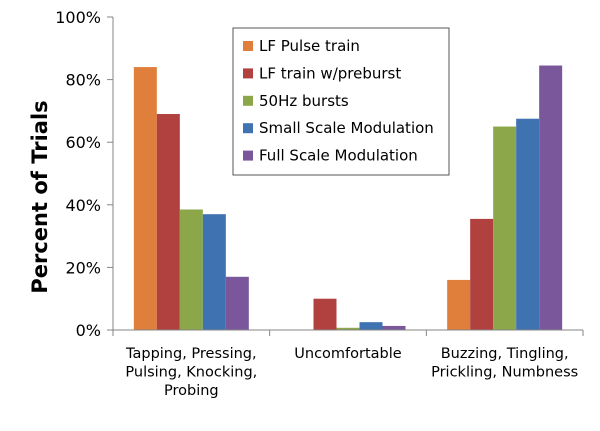 This screenshot has width=600, height=431. Describe the element at coordinates (346, 128) in the screenshot. I see `legend-label: Small Scale Modulation` at that location.